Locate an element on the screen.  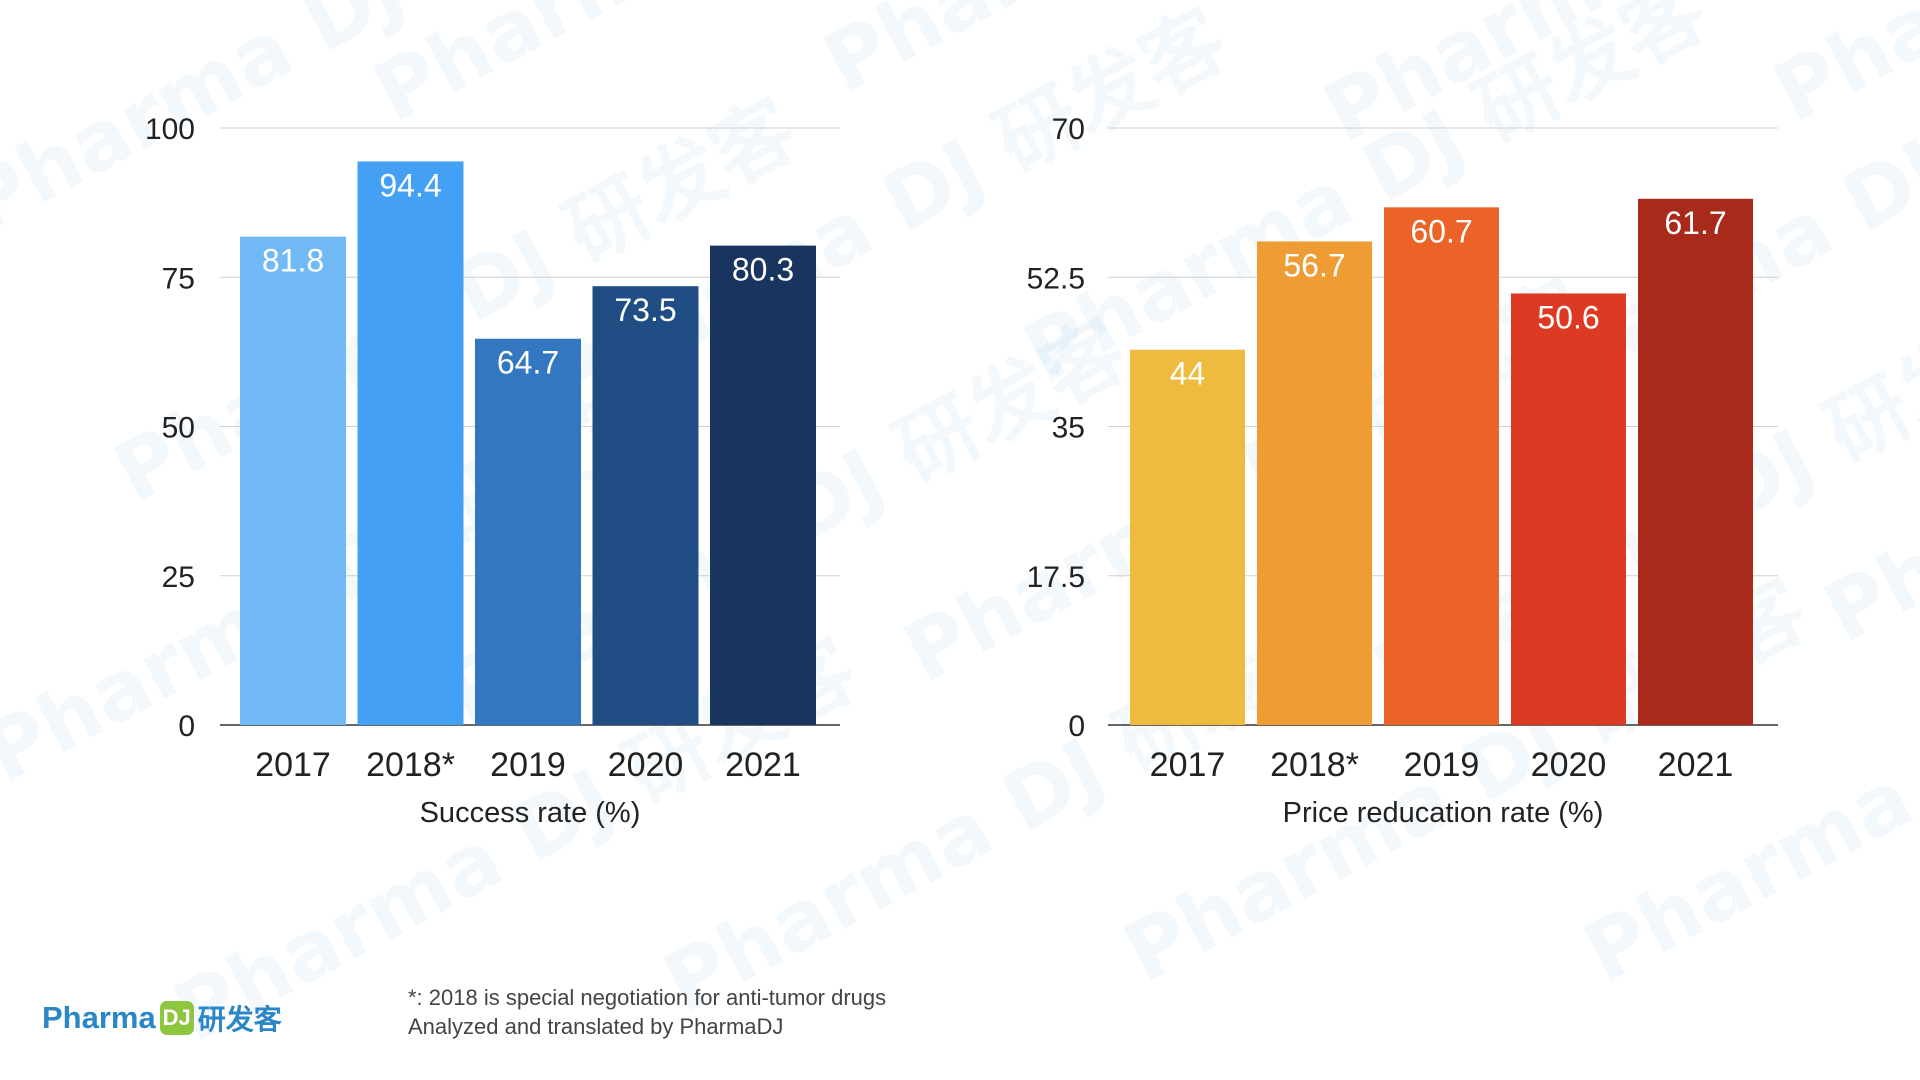
data-label: 56.7 is located at coordinates (1314, 265).